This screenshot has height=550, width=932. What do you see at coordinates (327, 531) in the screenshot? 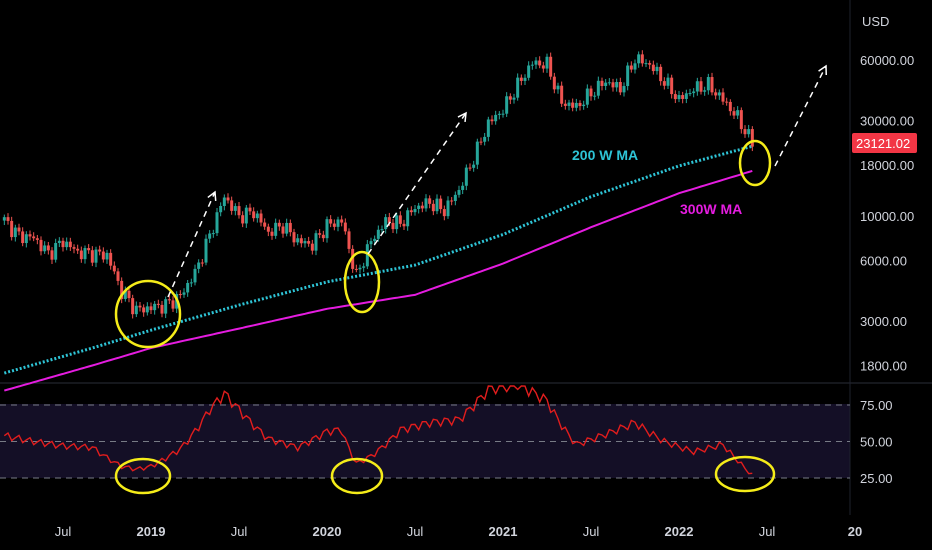
I see `time-tick-label: 2020` at bounding box center [327, 531].